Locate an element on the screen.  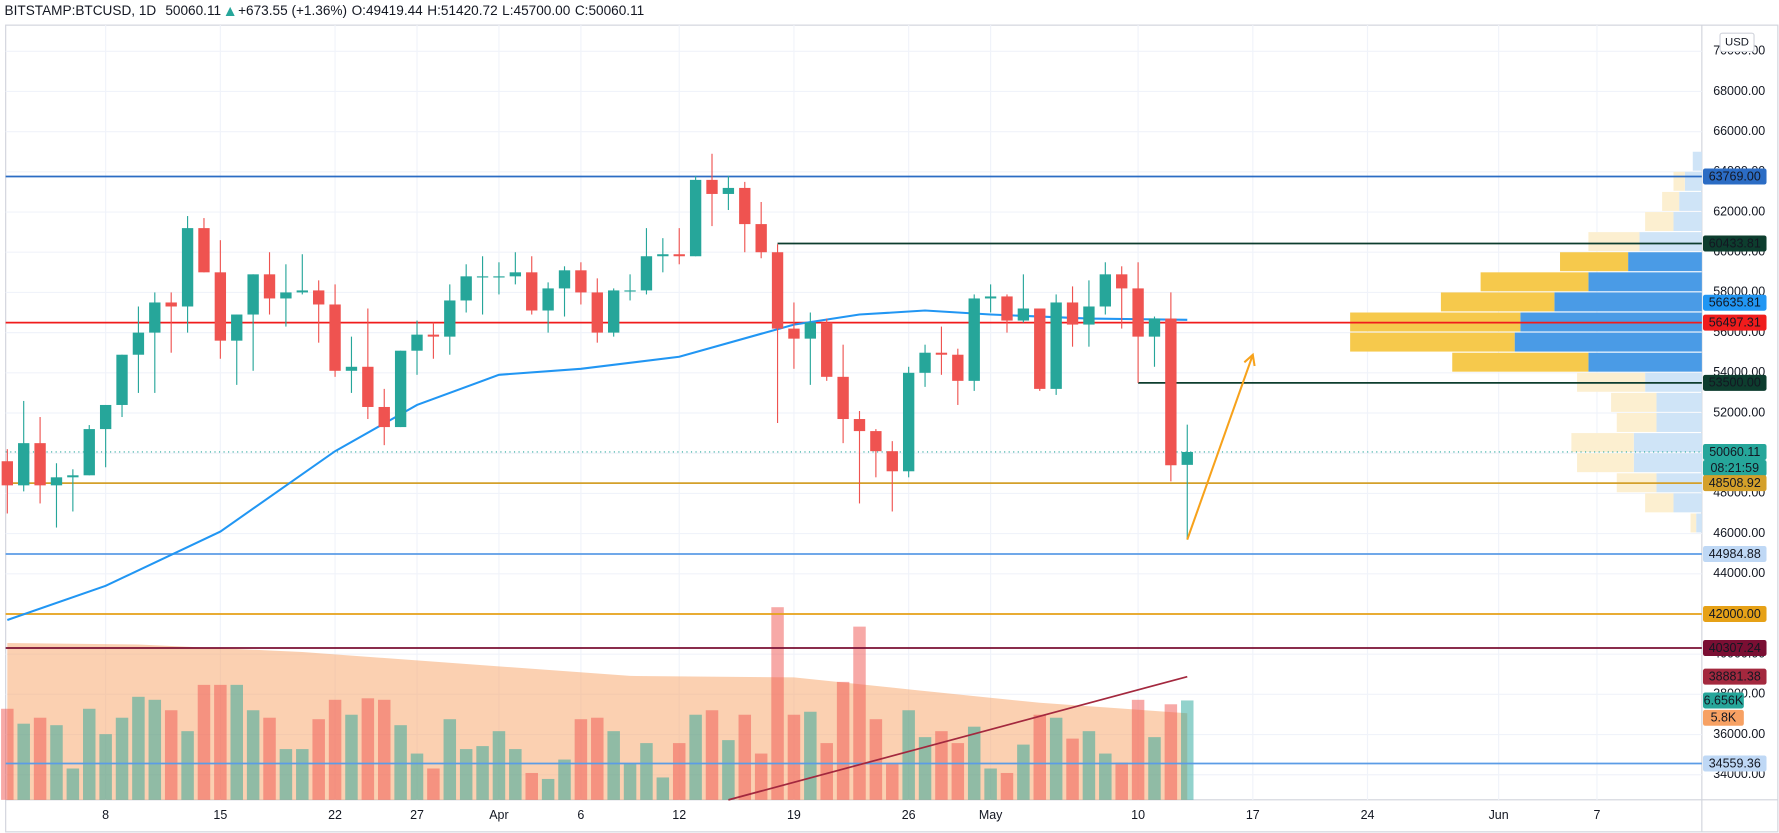
x-tick-label: 22 is located at coordinates (335, 815).